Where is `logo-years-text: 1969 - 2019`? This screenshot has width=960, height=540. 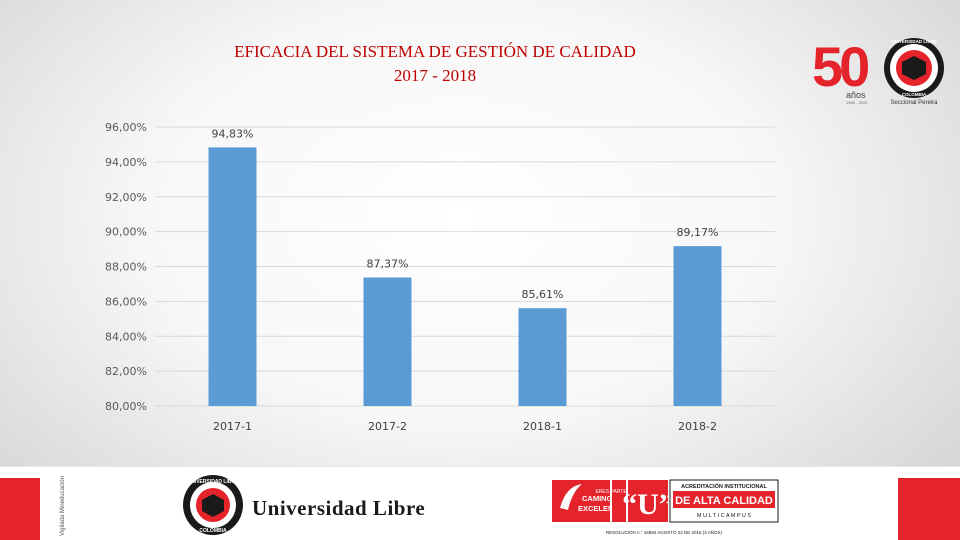 logo-years-text: 1969 - 2019 is located at coordinates (857, 102).